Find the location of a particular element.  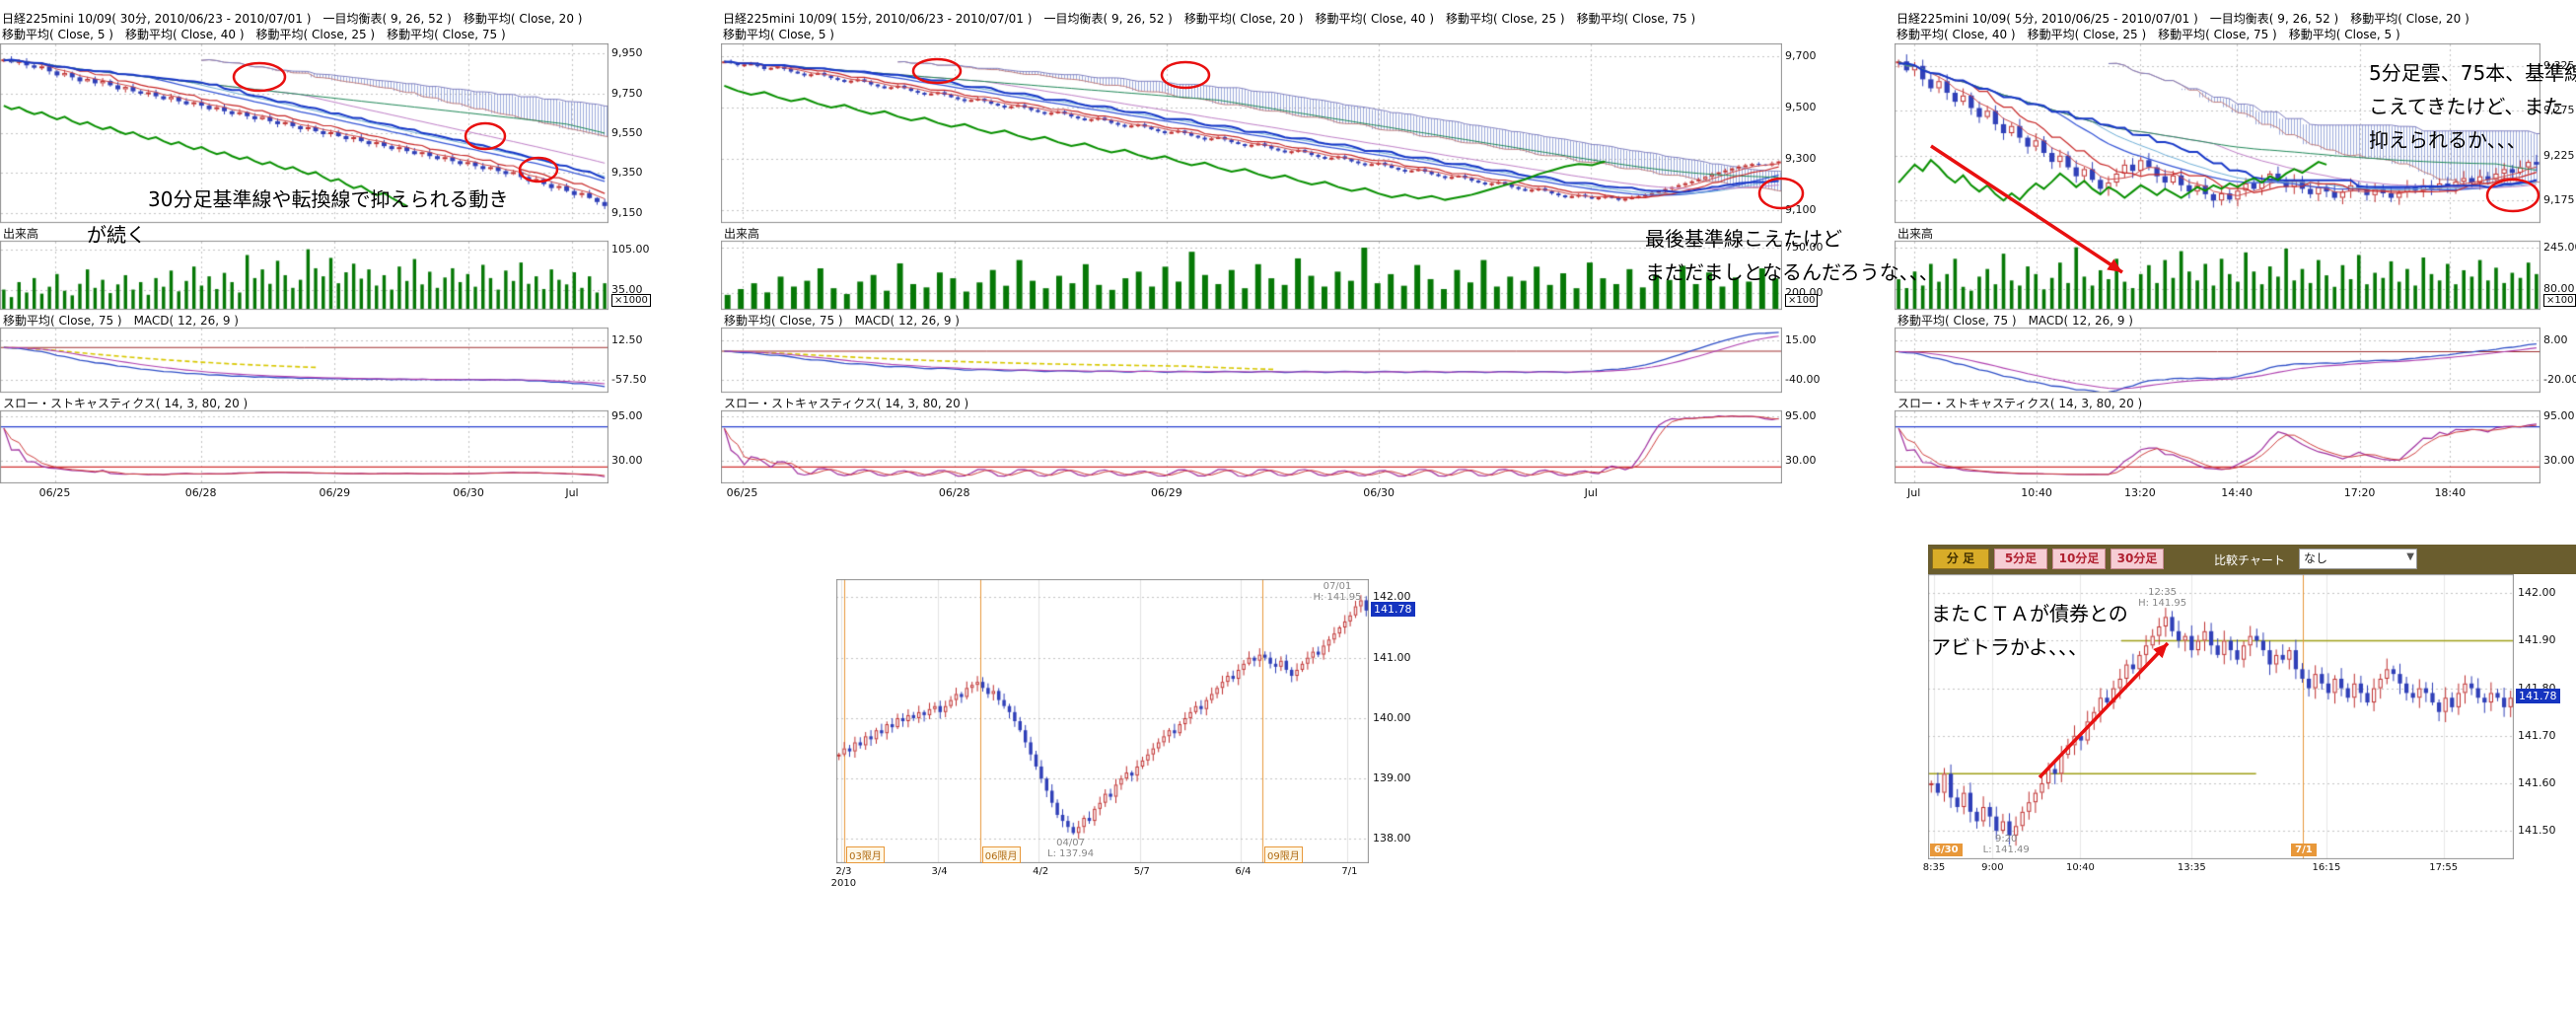

compare-chart-label: 比較チャート is located at coordinates (2249, 560).